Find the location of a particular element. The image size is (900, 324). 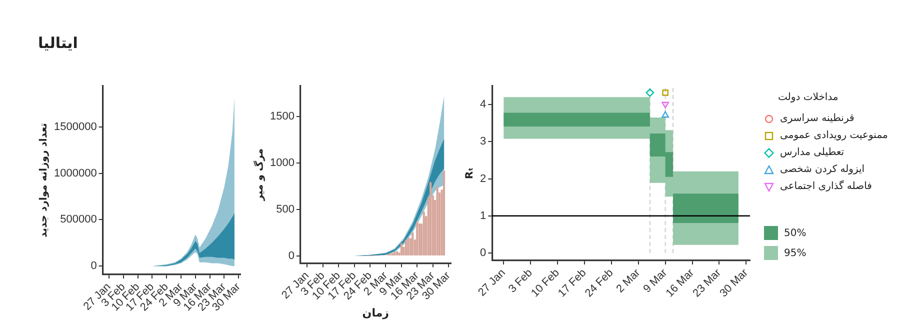

y-tick-label: 1500000 is located at coordinates (75, 126).